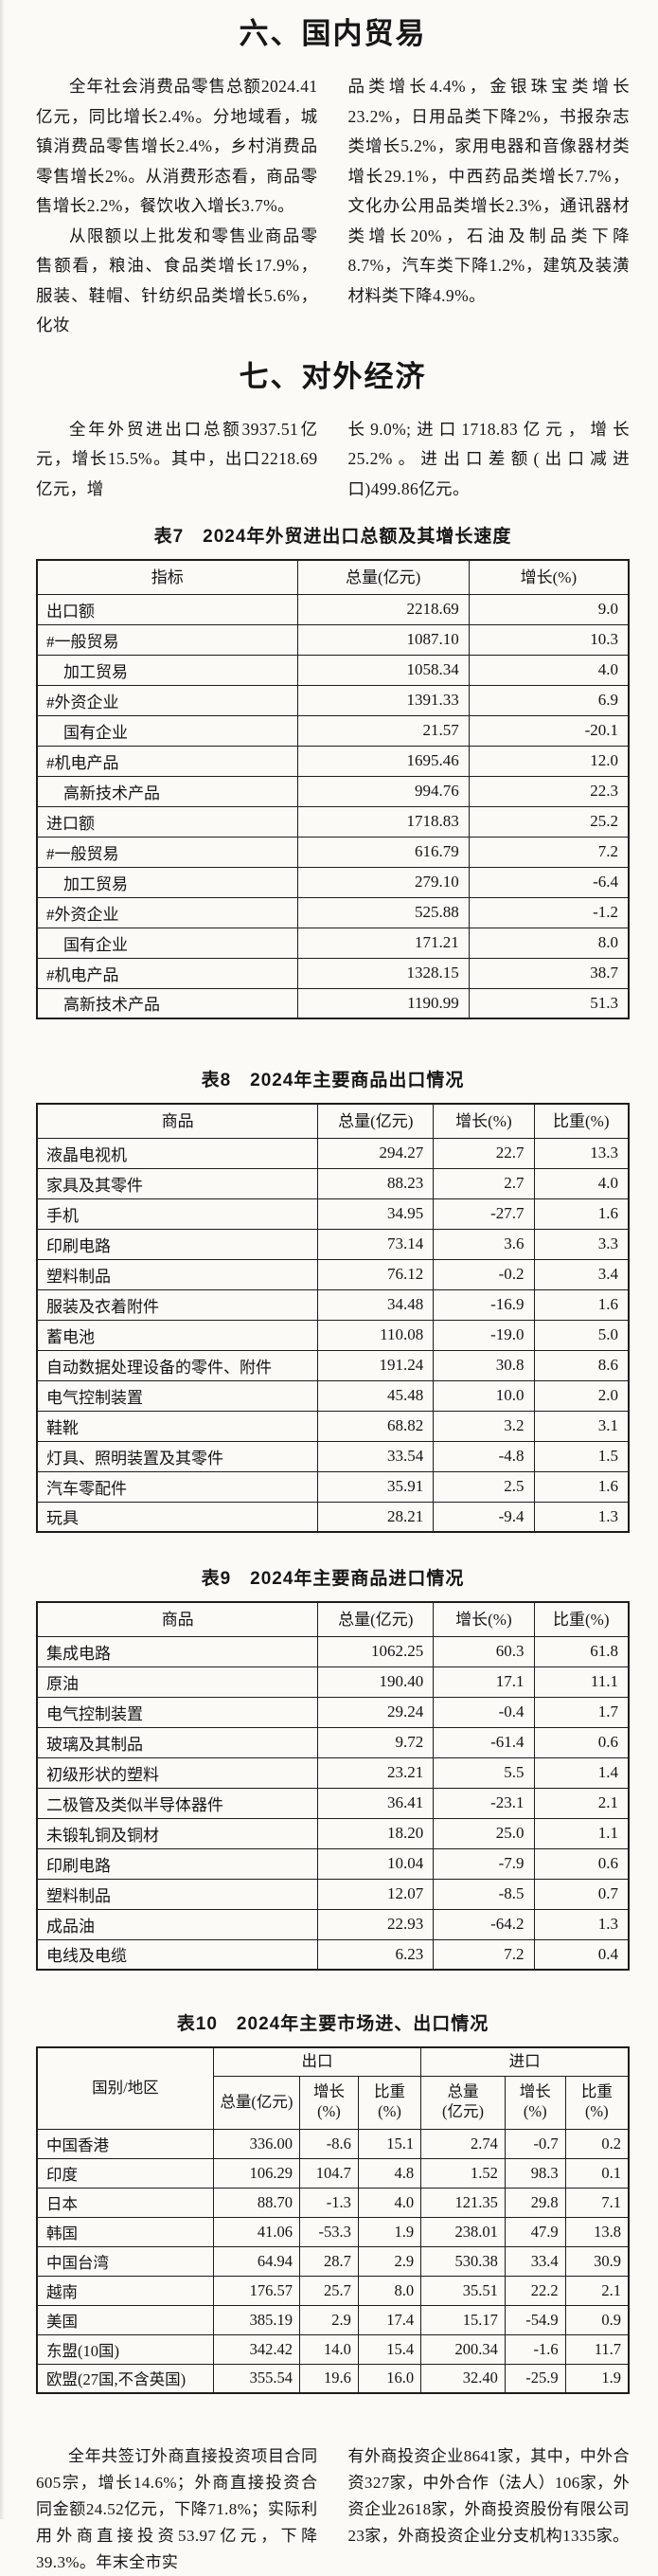  I want to click on cell-value: 525.88, so click(383, 912).